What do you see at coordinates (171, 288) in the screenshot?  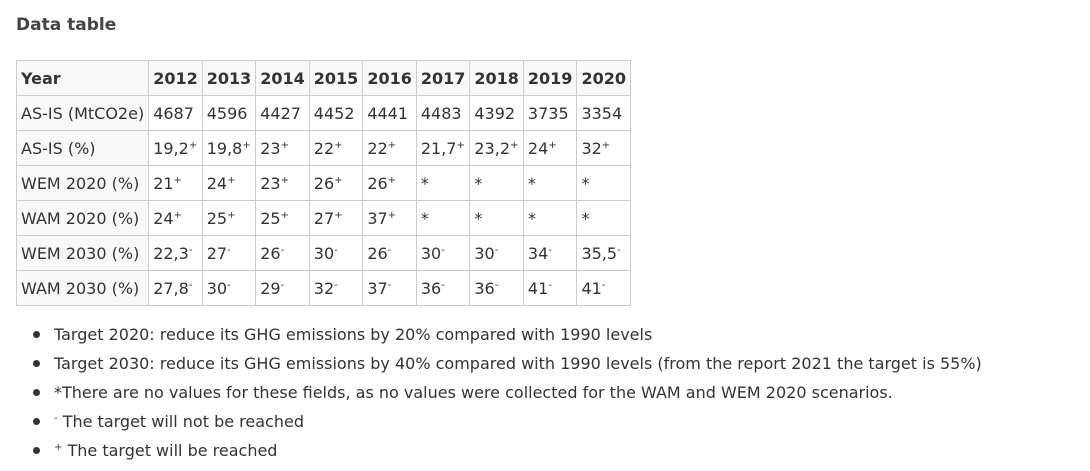 I see `cell-value: 27,8` at bounding box center [171, 288].